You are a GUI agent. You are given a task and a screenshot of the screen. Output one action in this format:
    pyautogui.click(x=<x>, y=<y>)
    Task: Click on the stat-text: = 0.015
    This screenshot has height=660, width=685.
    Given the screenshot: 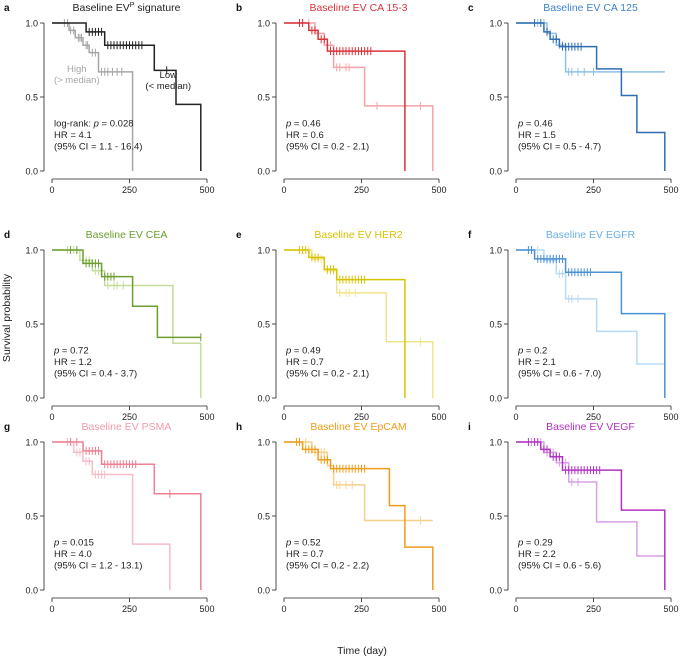 What is the action you would take?
    pyautogui.click(x=76, y=543)
    